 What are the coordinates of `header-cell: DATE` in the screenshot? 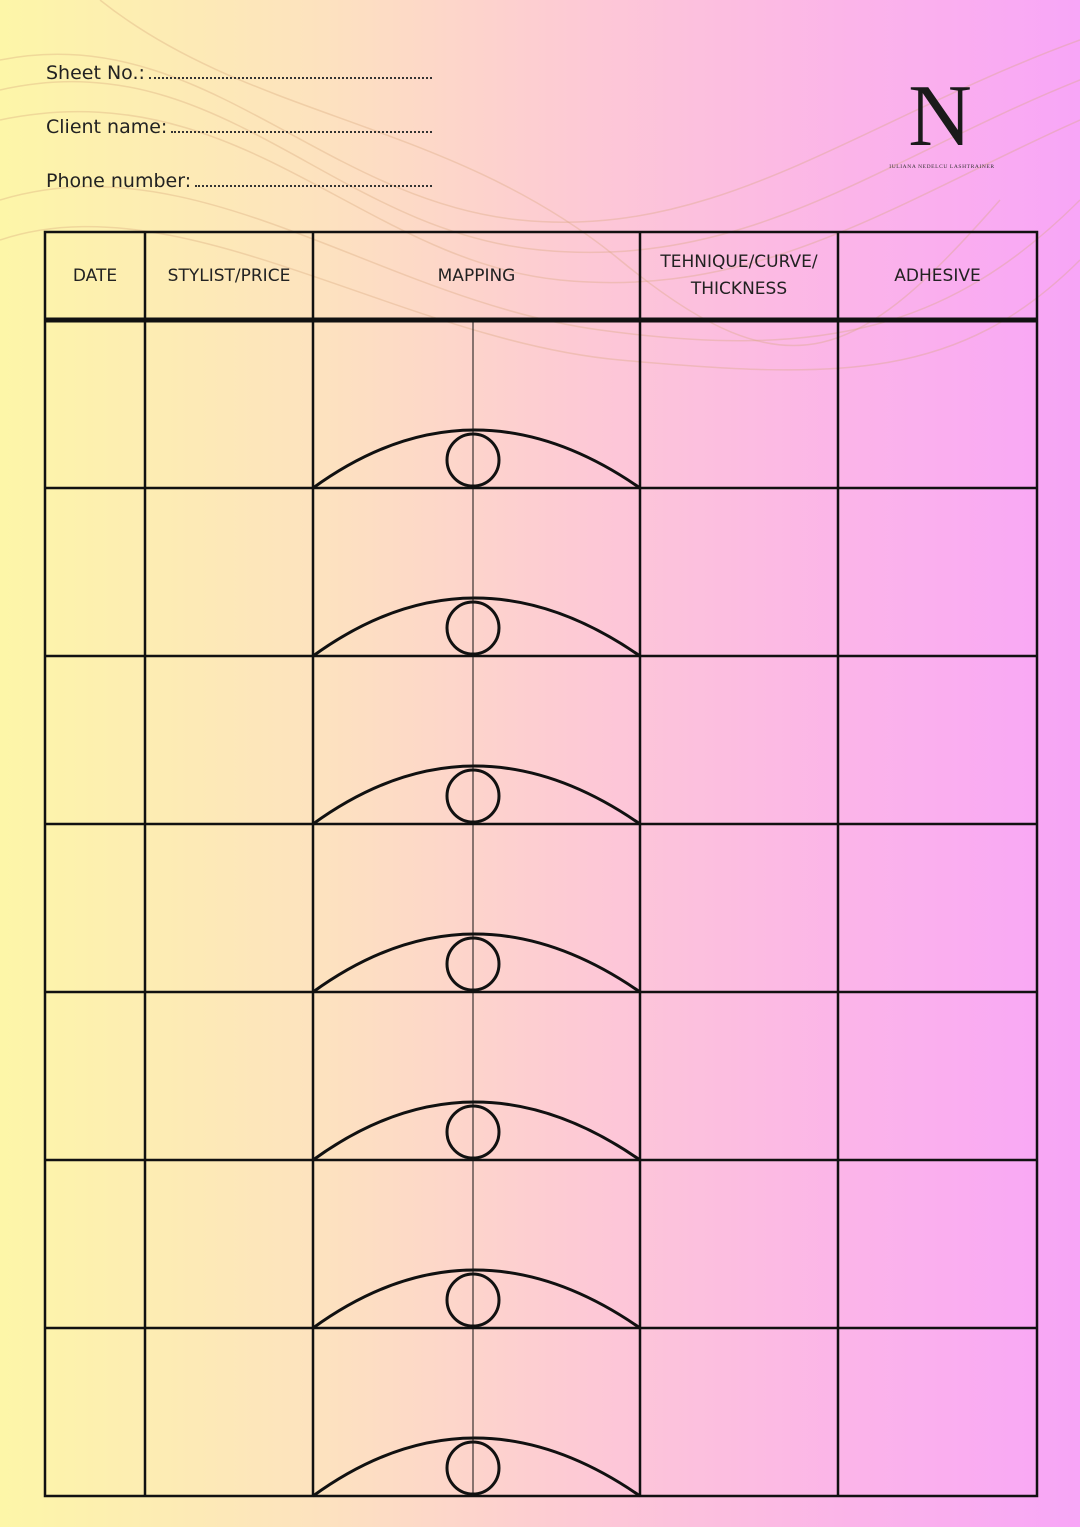 It's located at (95, 276).